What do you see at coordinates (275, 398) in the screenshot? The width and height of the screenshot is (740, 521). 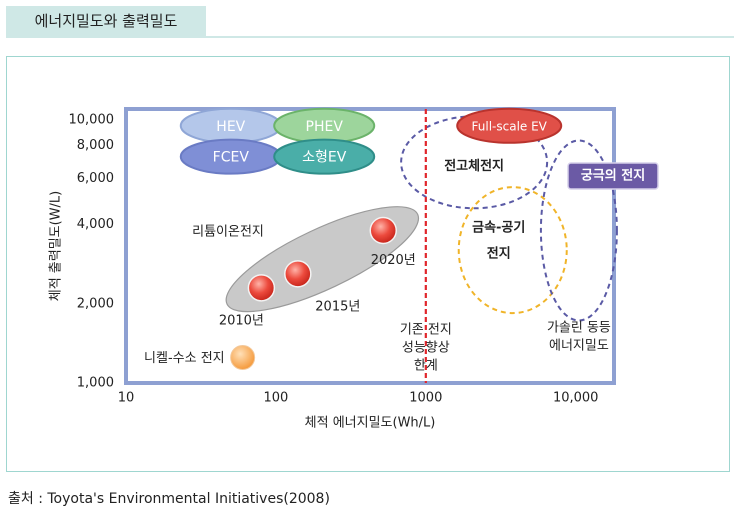 I see `x-tick-label: 100` at bounding box center [275, 398].